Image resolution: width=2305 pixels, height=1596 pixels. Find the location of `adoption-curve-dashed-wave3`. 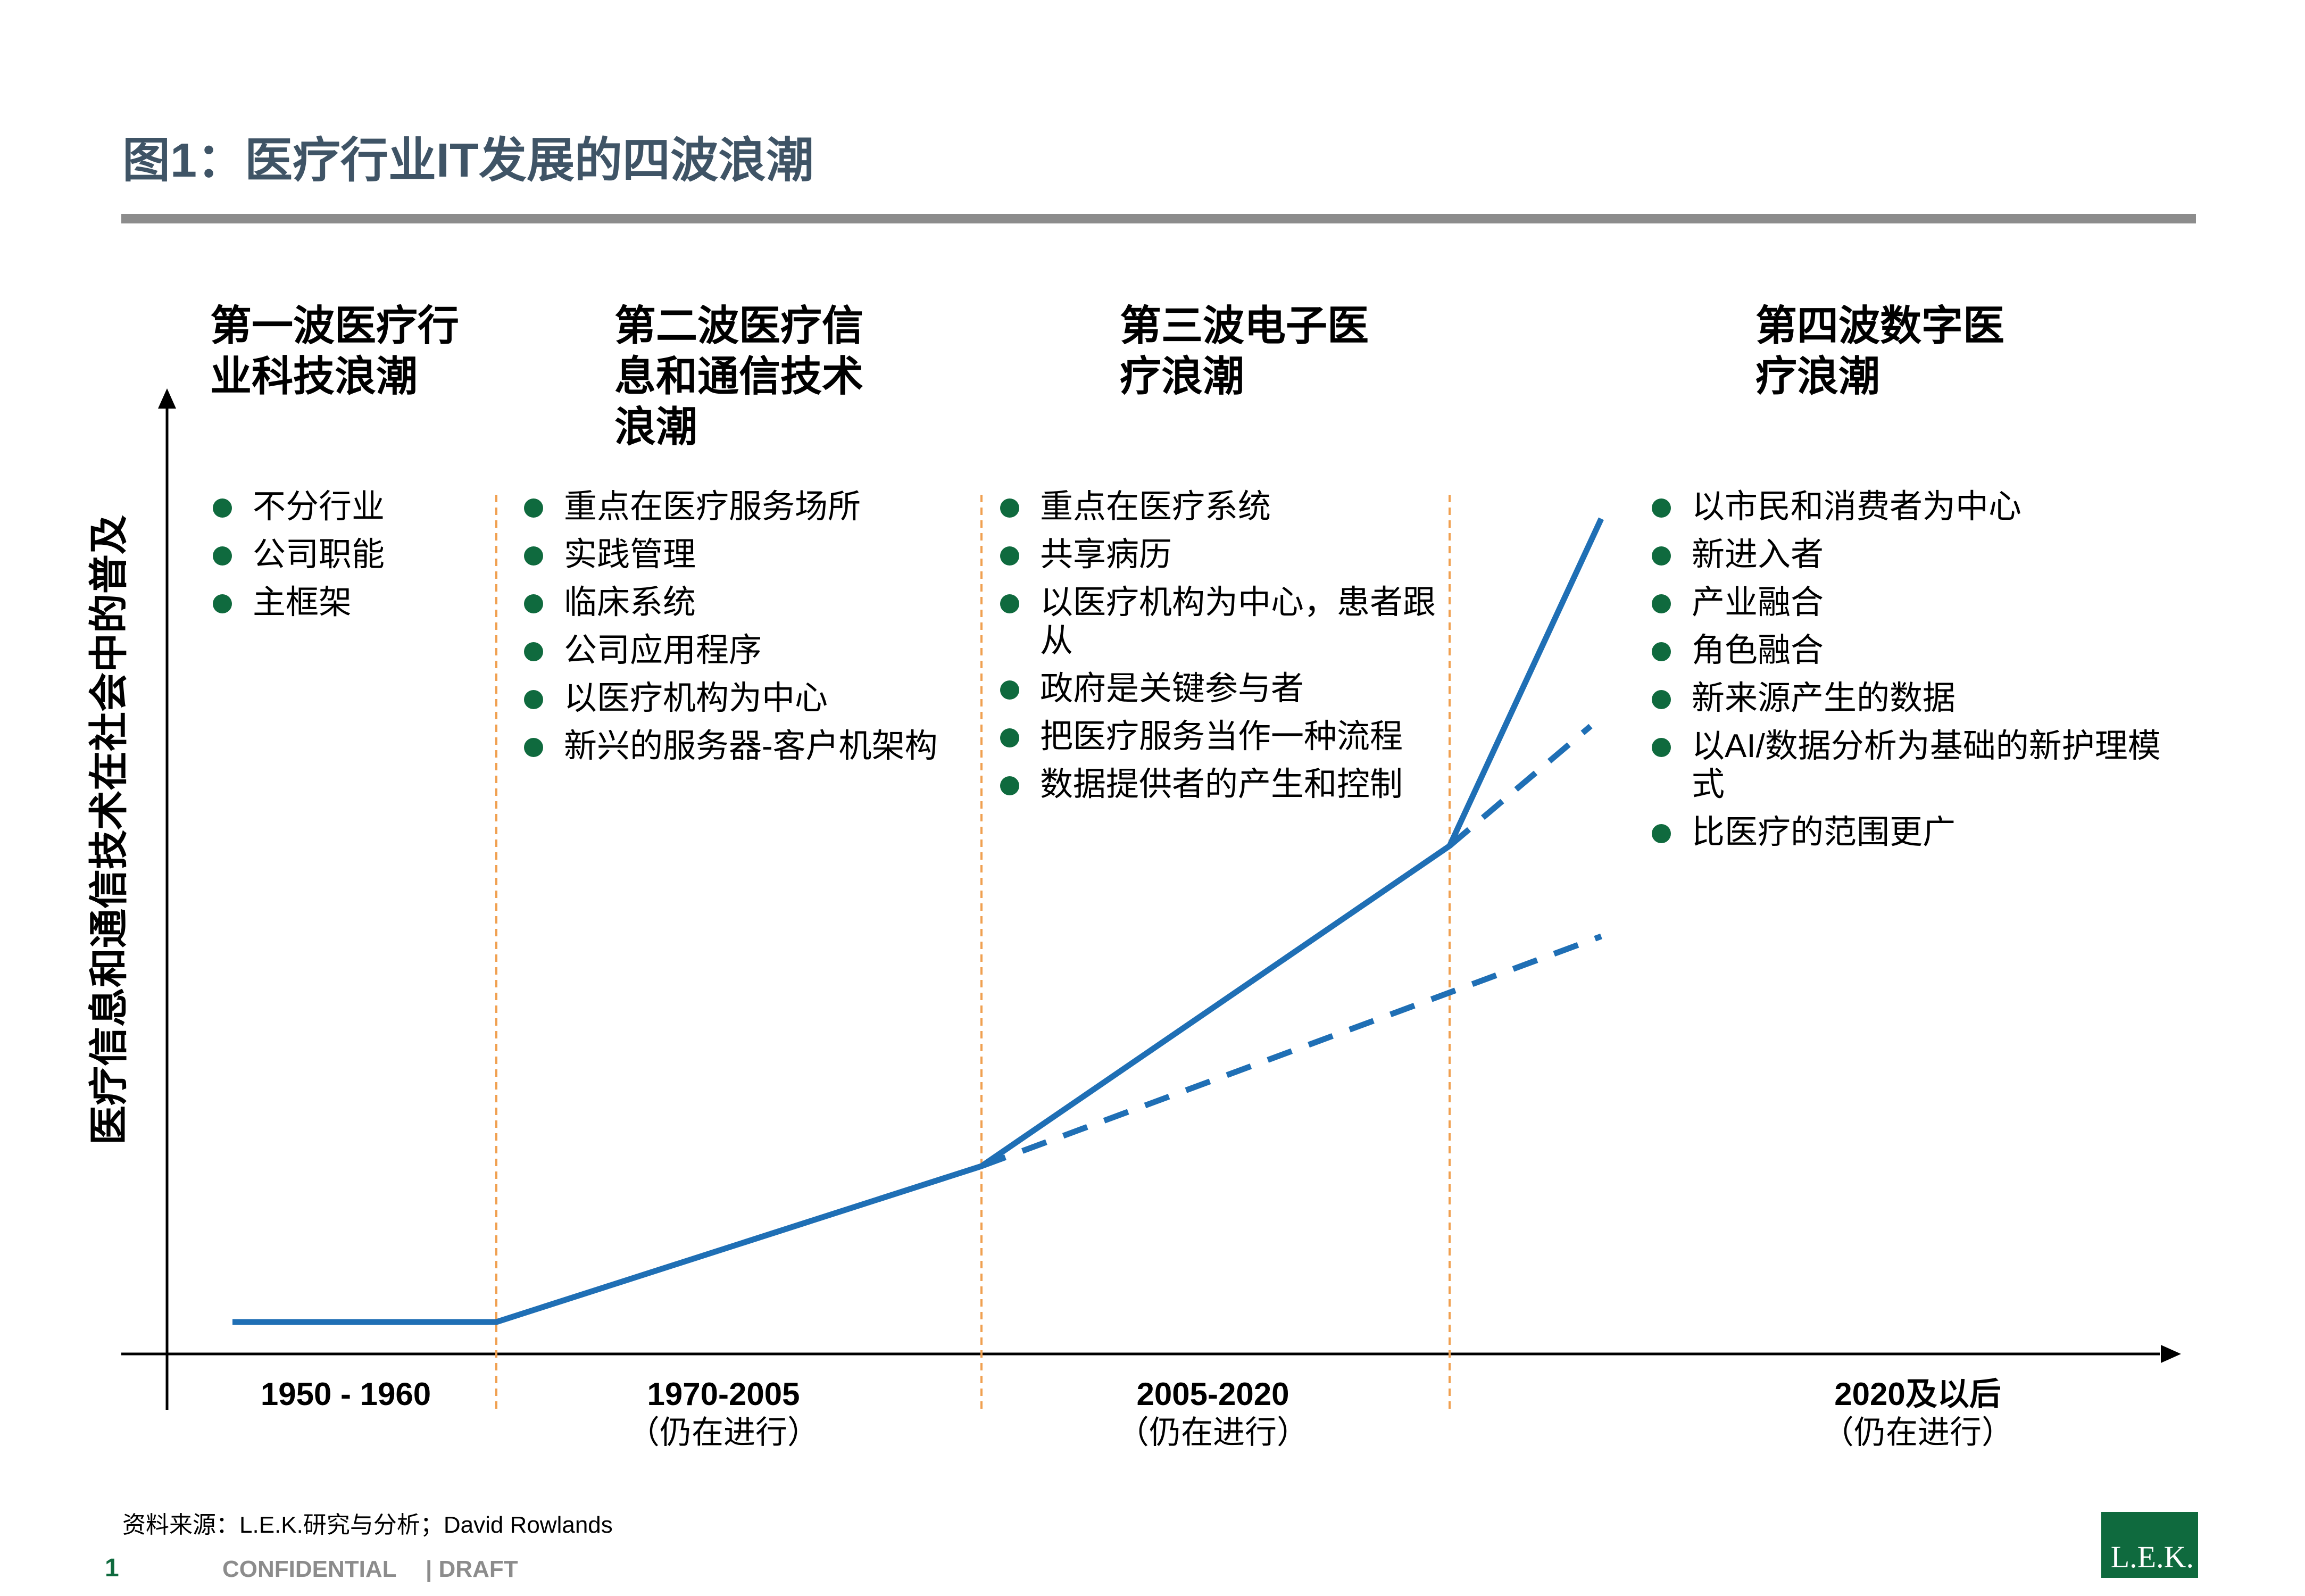

adoption-curve-dashed-wave3 is located at coordinates (1520, 787).